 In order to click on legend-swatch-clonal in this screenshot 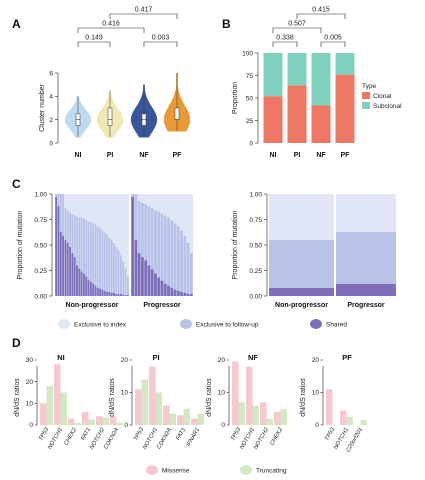, I will do `click(366, 95)`.